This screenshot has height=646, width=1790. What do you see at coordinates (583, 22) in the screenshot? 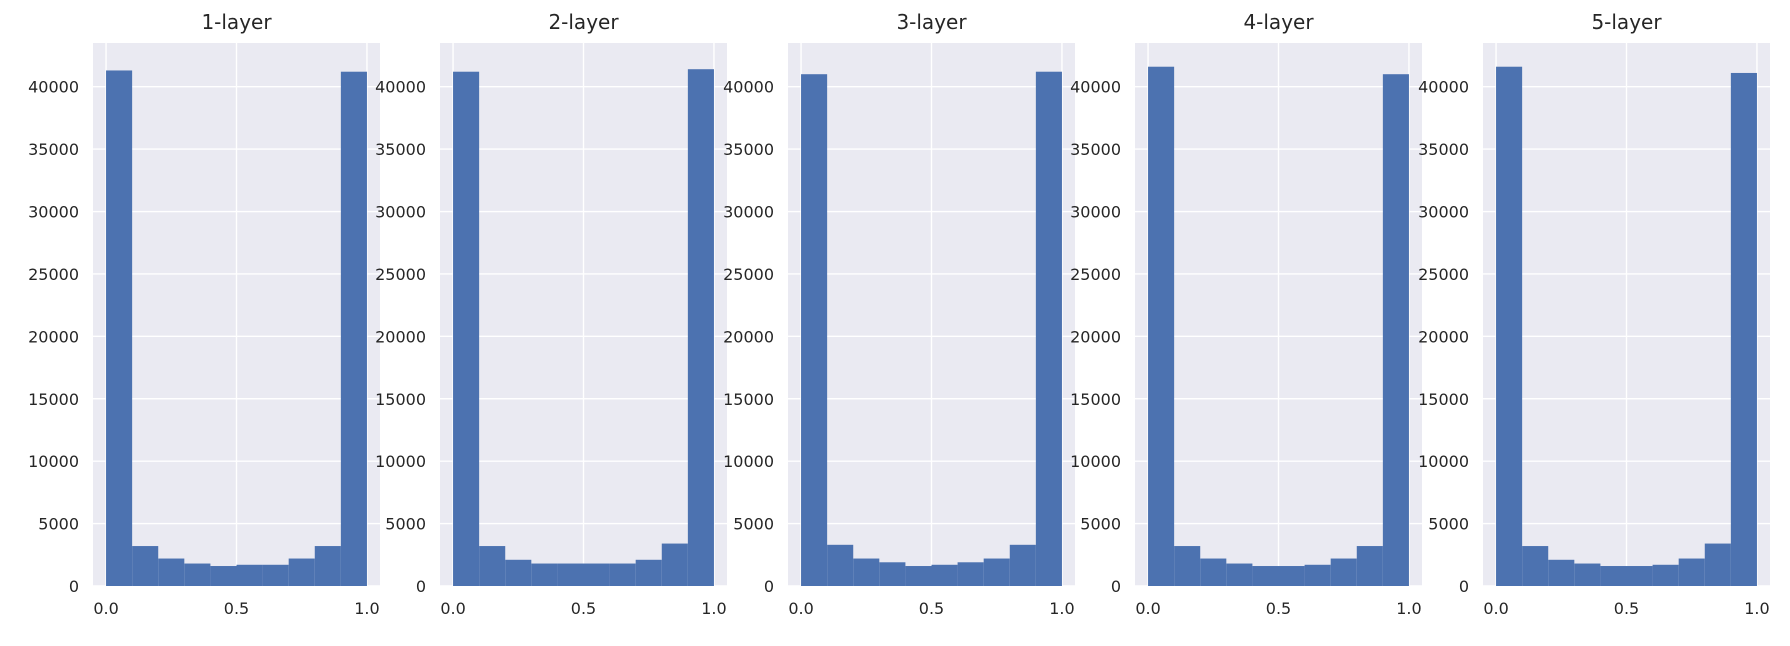
I see `subplot-title: 2-layer` at bounding box center [583, 22].